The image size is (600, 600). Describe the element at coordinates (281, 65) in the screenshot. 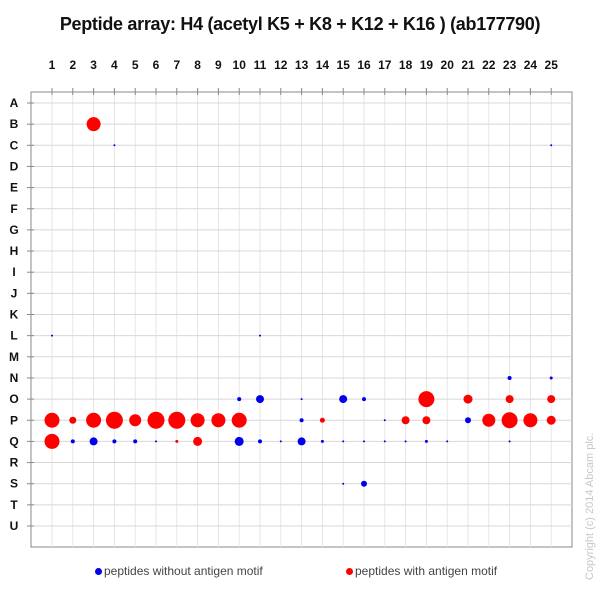

I see `x-tick-label: 12` at that location.